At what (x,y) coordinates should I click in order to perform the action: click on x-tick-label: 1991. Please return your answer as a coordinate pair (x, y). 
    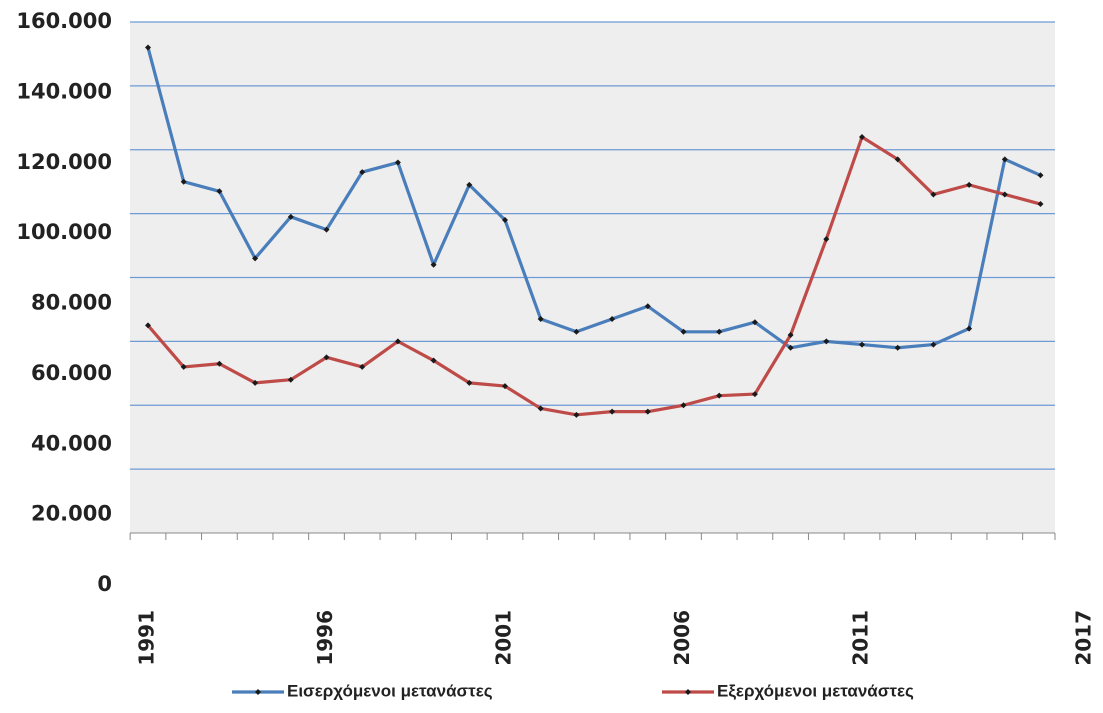
    Looking at the image, I should click on (147, 638).